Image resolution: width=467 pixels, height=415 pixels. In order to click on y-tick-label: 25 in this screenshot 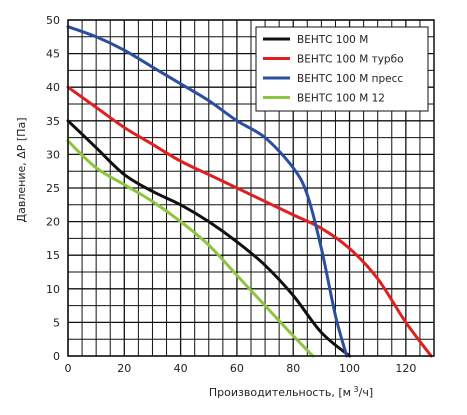, I will do `click(53, 188)`.